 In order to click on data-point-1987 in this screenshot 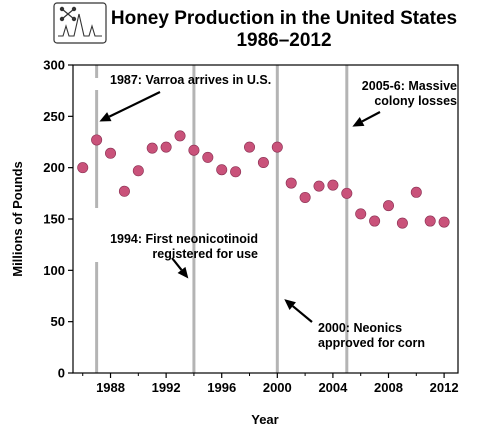, I will do `click(97, 140)`.